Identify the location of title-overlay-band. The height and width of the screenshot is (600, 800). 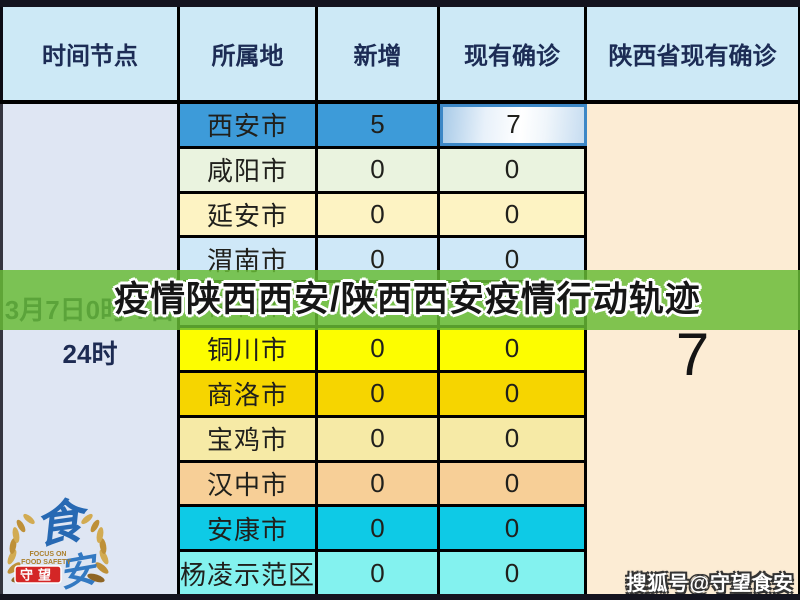
(400, 300).